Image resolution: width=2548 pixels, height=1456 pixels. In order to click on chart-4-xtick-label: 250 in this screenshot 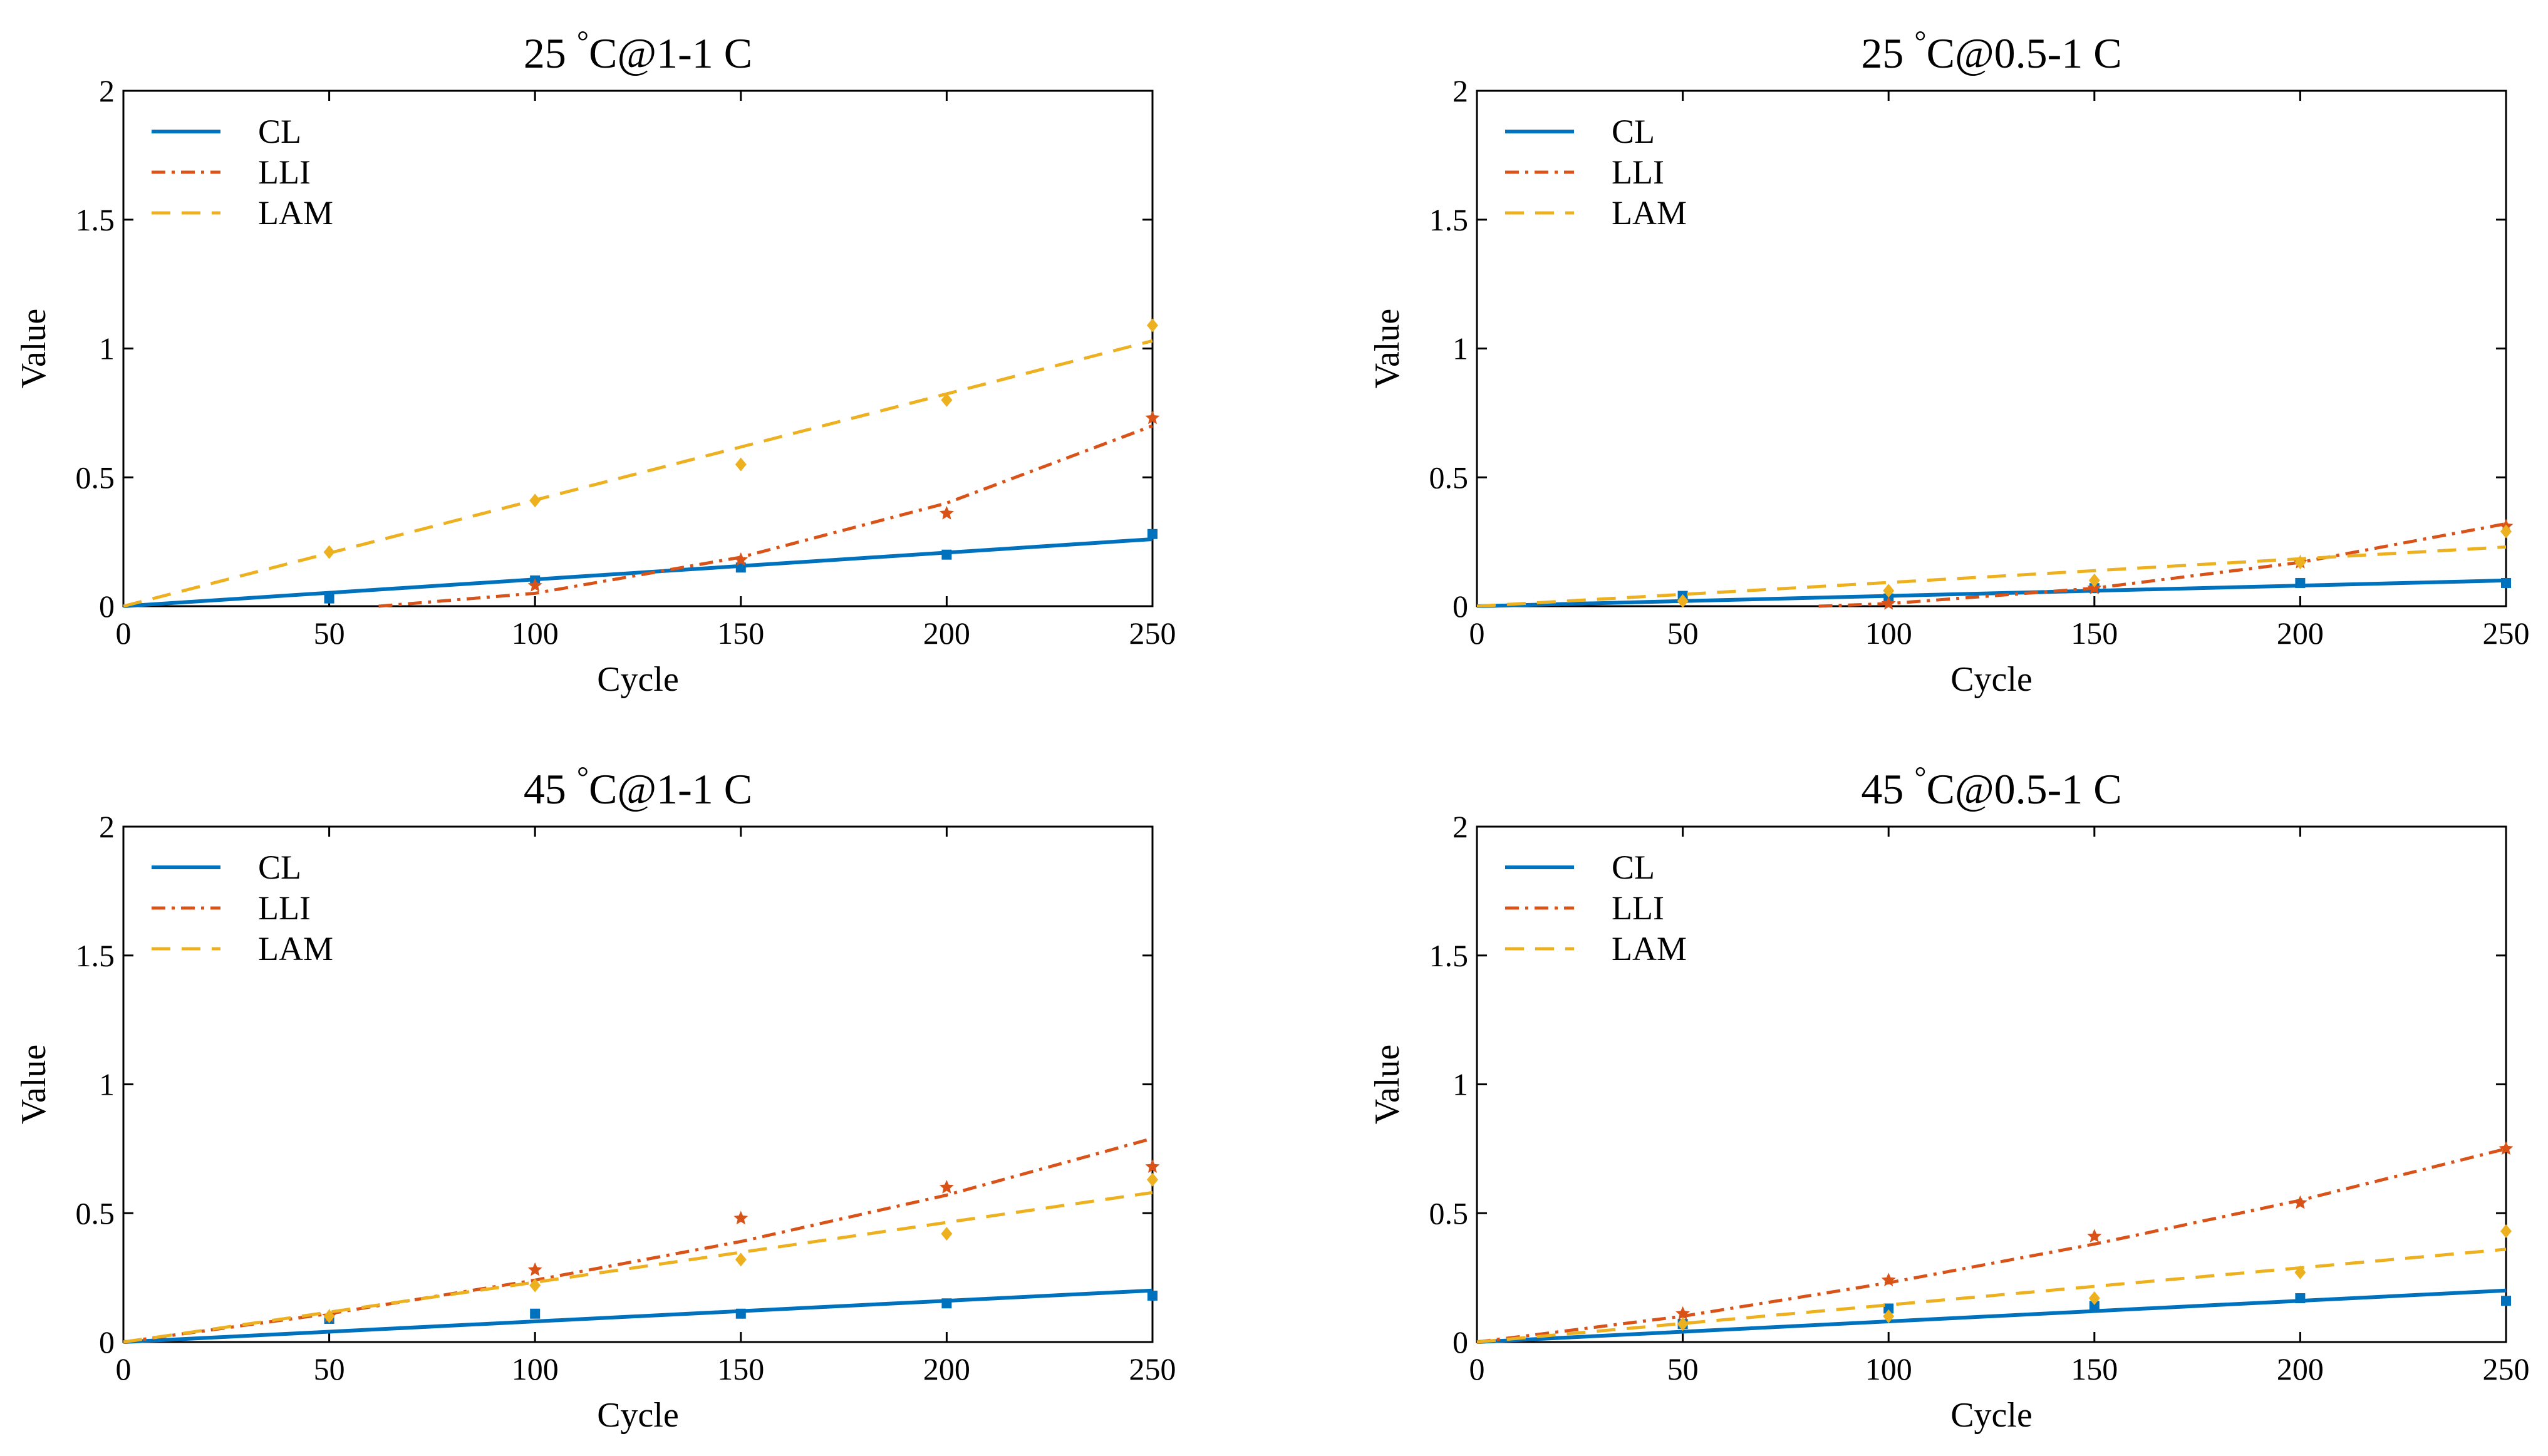, I will do `click(2506, 1368)`.